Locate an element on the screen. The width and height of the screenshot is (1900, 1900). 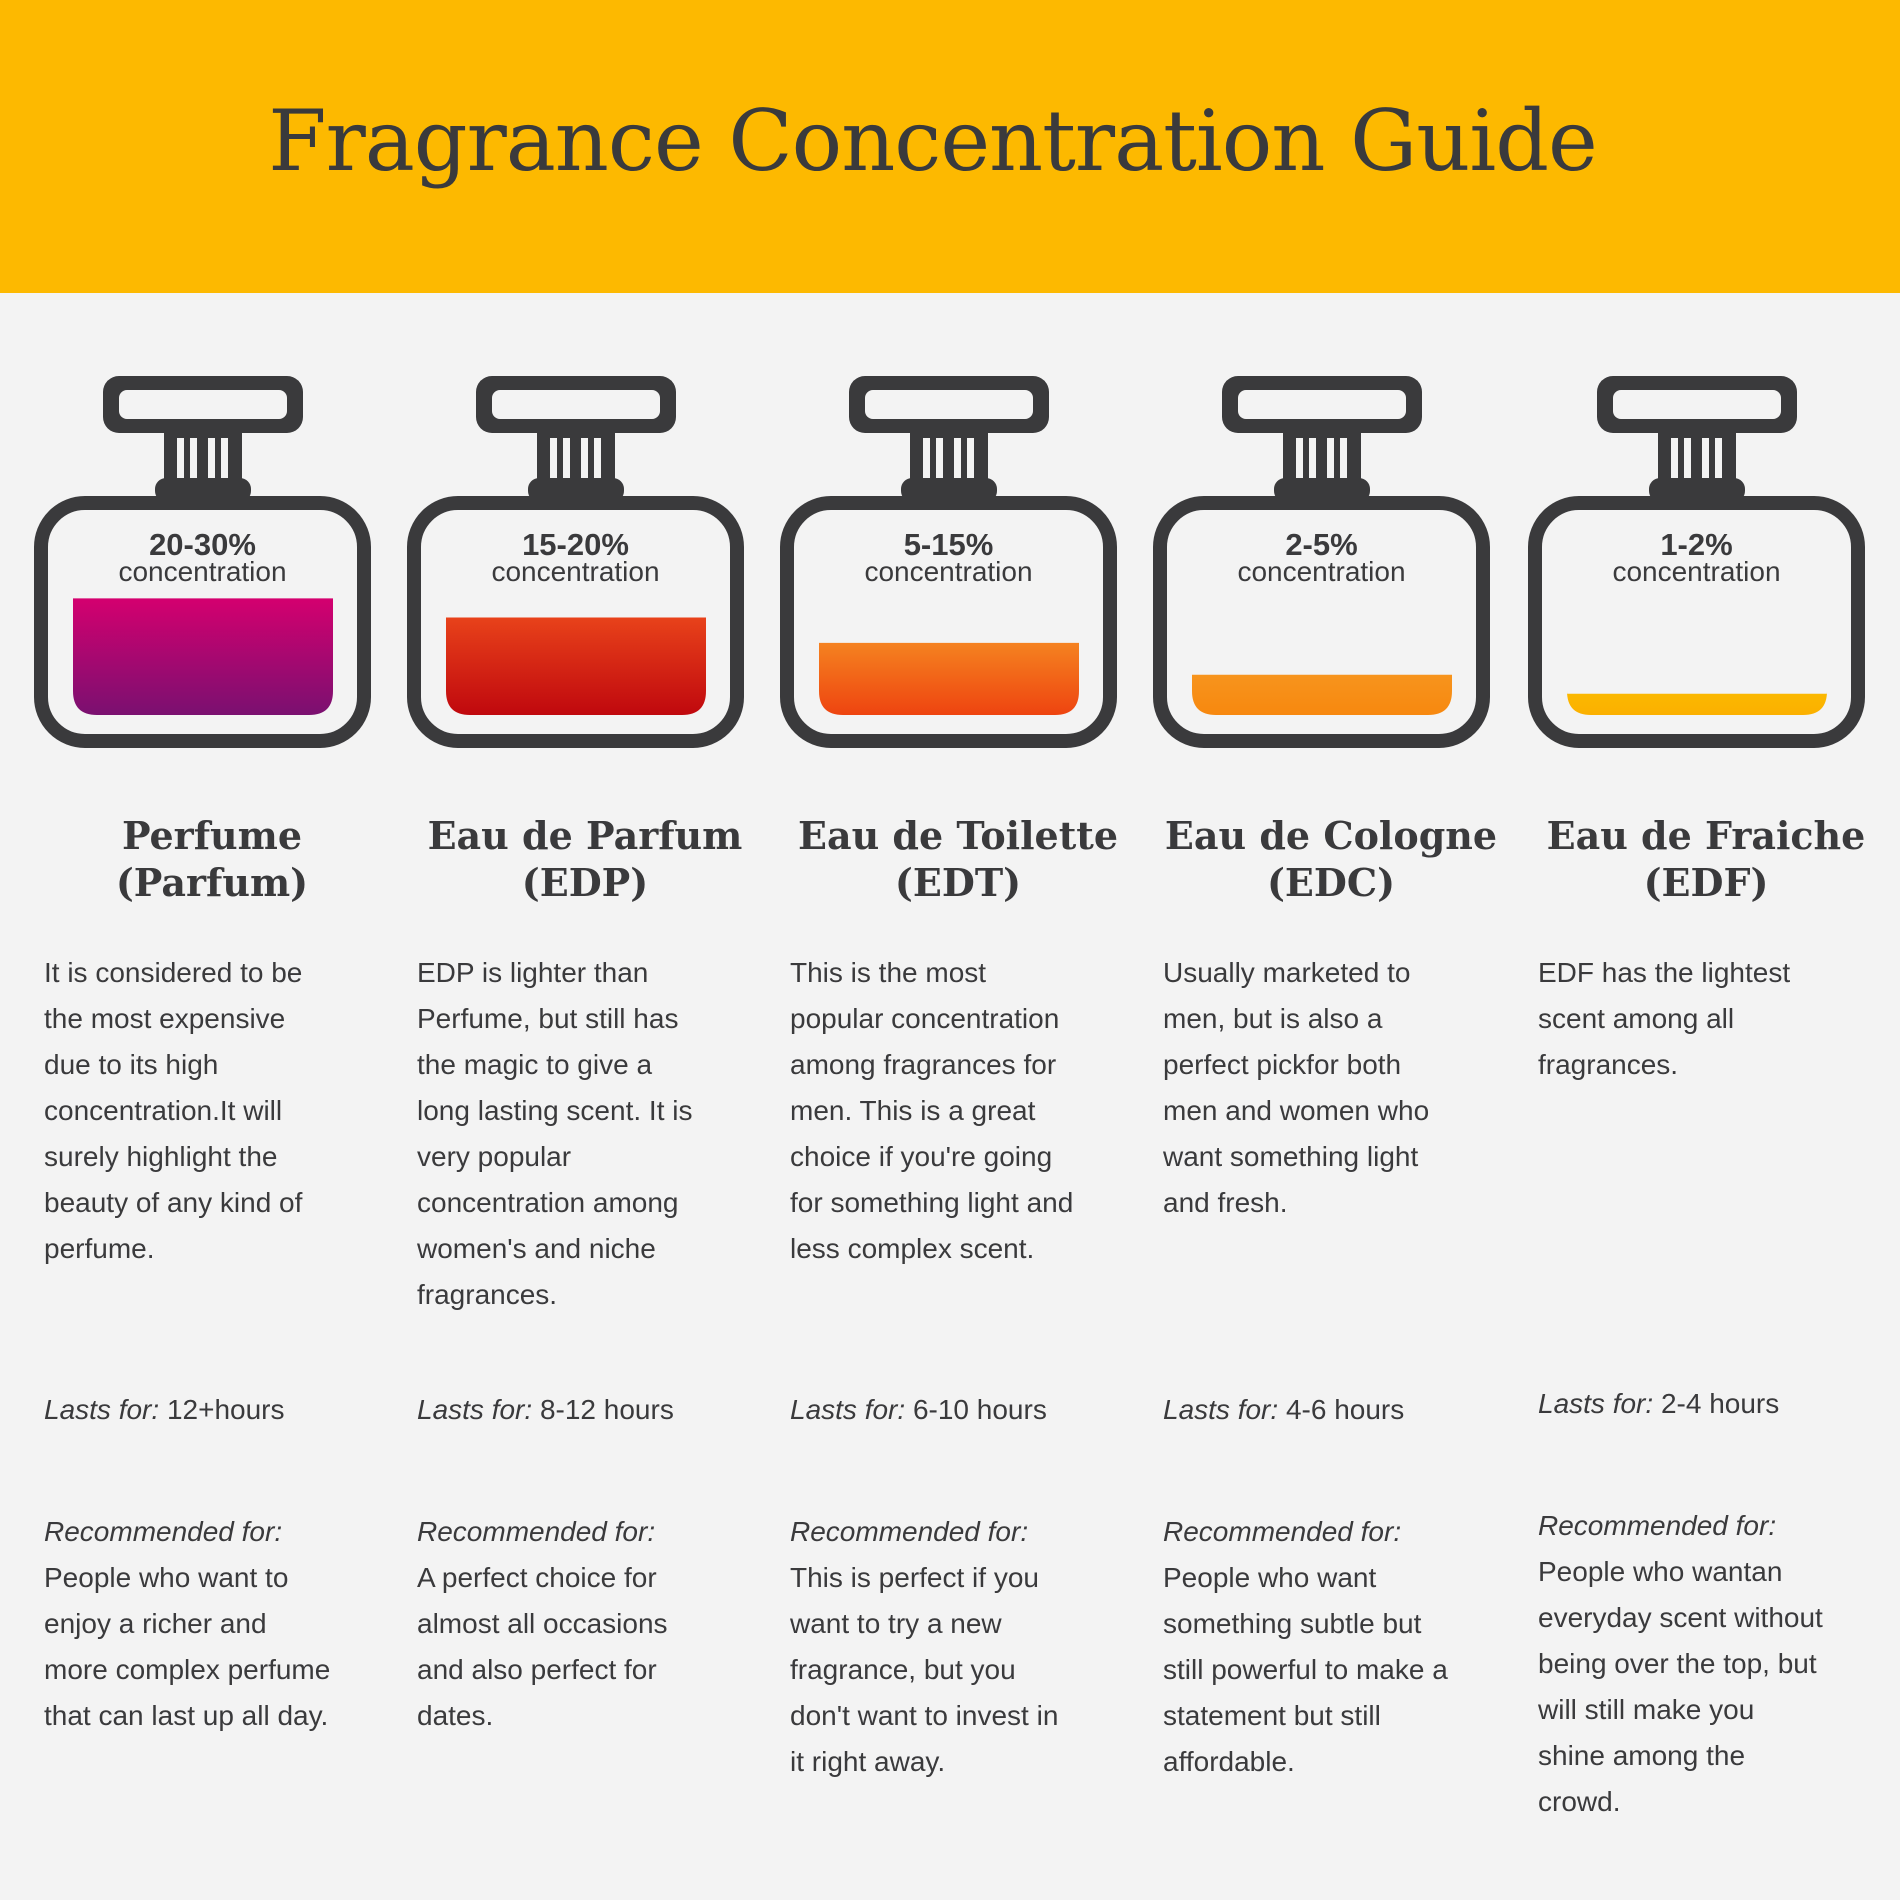
description-line: due to its high is located at coordinates (131, 1064).